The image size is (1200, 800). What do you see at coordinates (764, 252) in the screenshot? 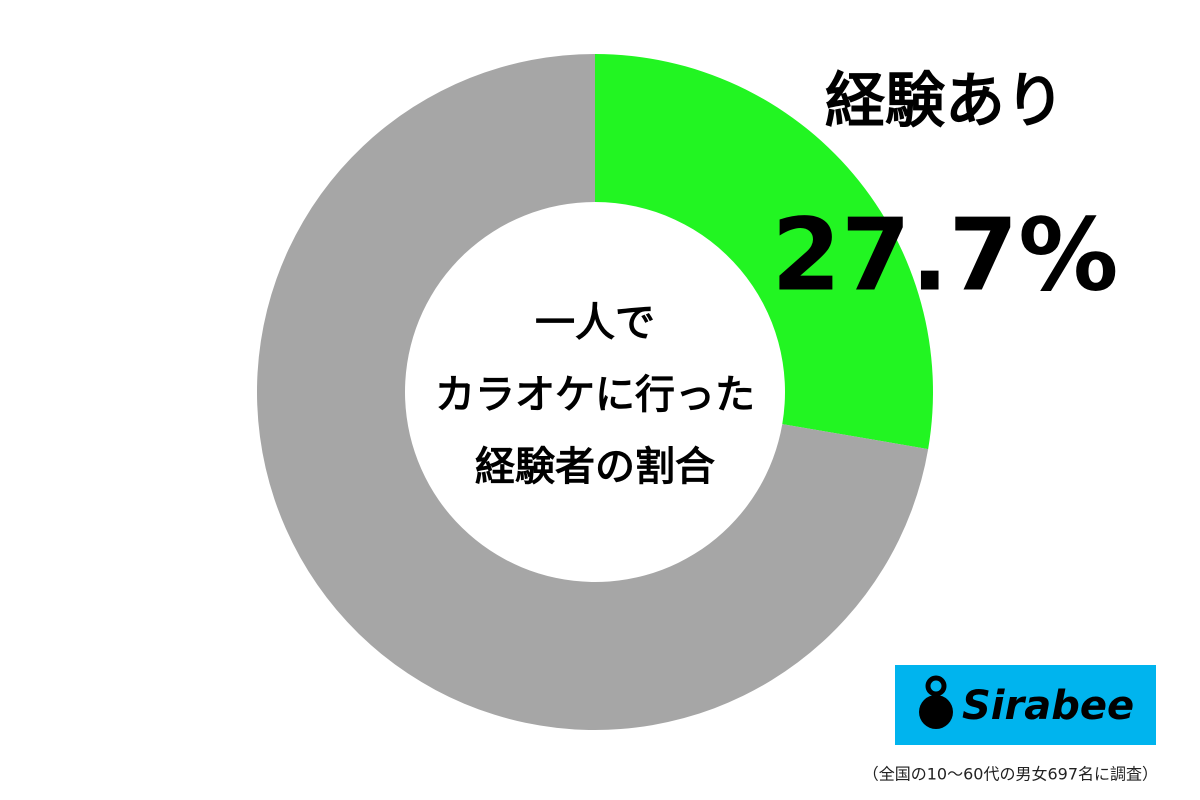
I see `donut-slice` at bounding box center [764, 252].